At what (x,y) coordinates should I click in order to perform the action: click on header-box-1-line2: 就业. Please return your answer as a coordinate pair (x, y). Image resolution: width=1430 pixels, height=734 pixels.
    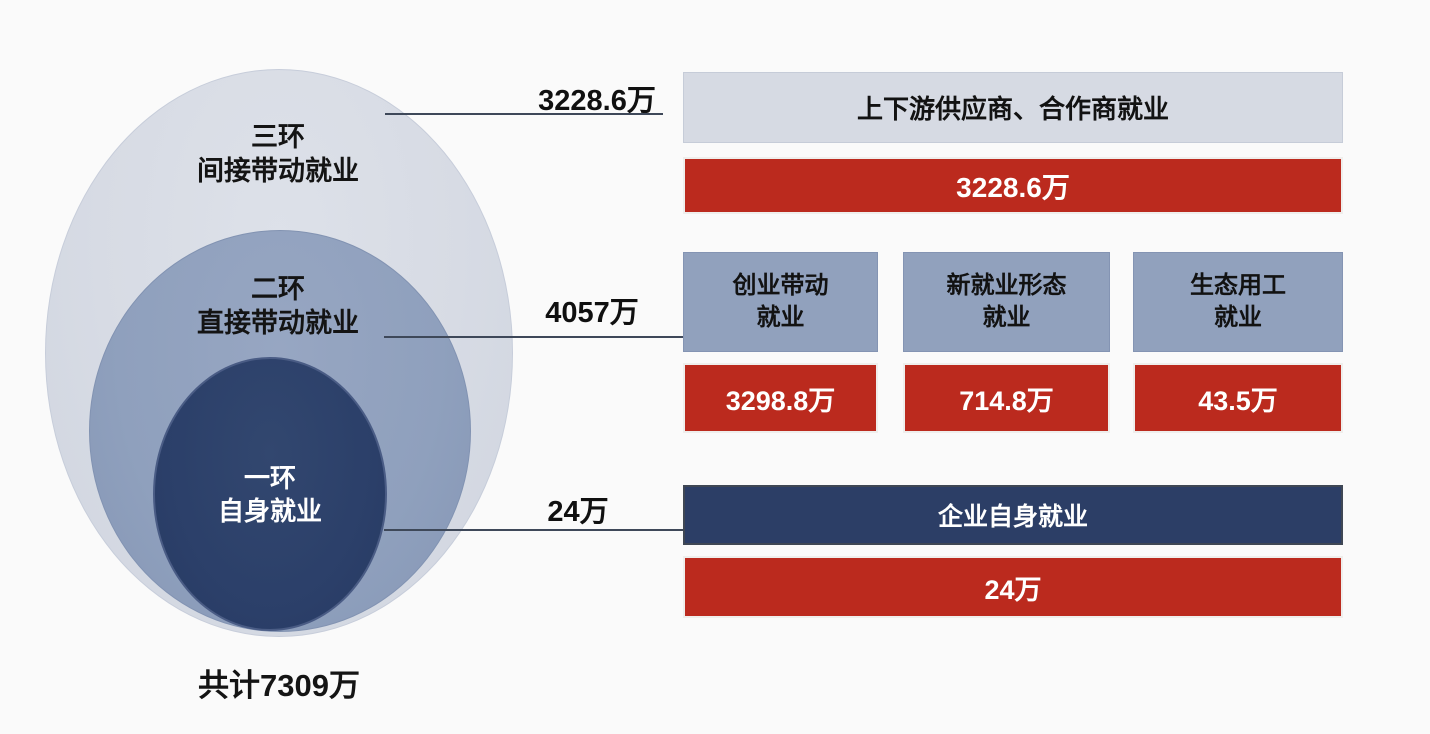
    Looking at the image, I should click on (780, 317).